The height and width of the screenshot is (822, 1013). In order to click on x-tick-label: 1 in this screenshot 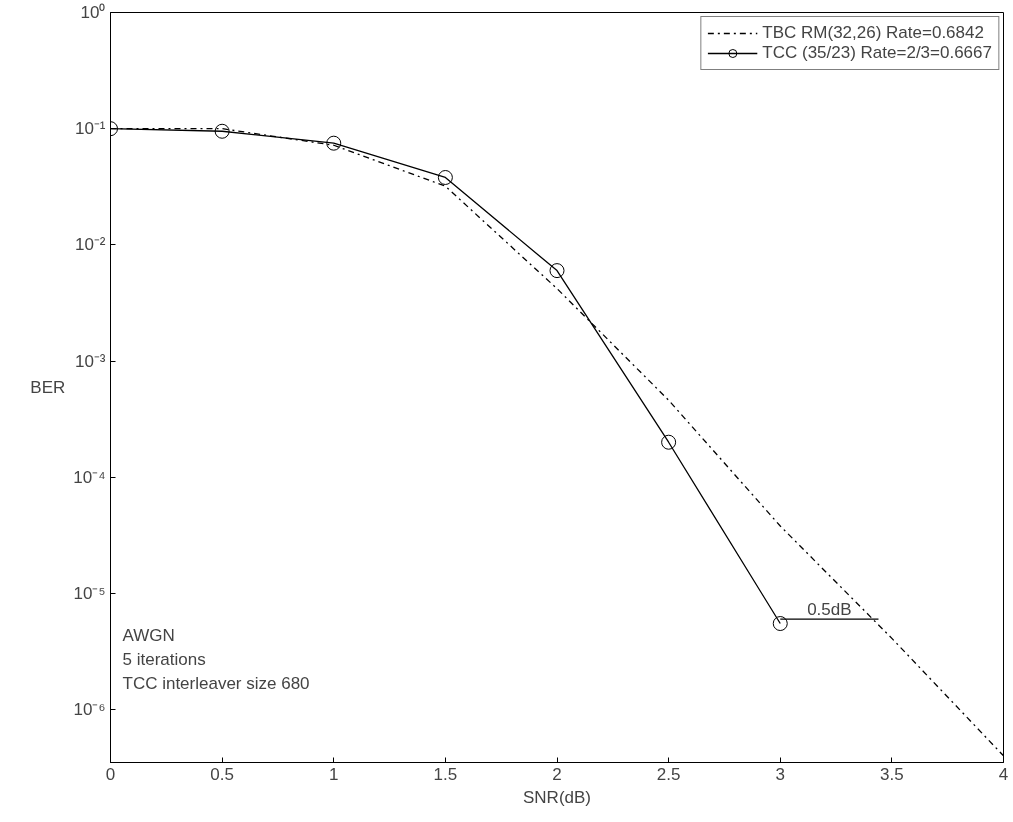, I will do `click(334, 774)`.